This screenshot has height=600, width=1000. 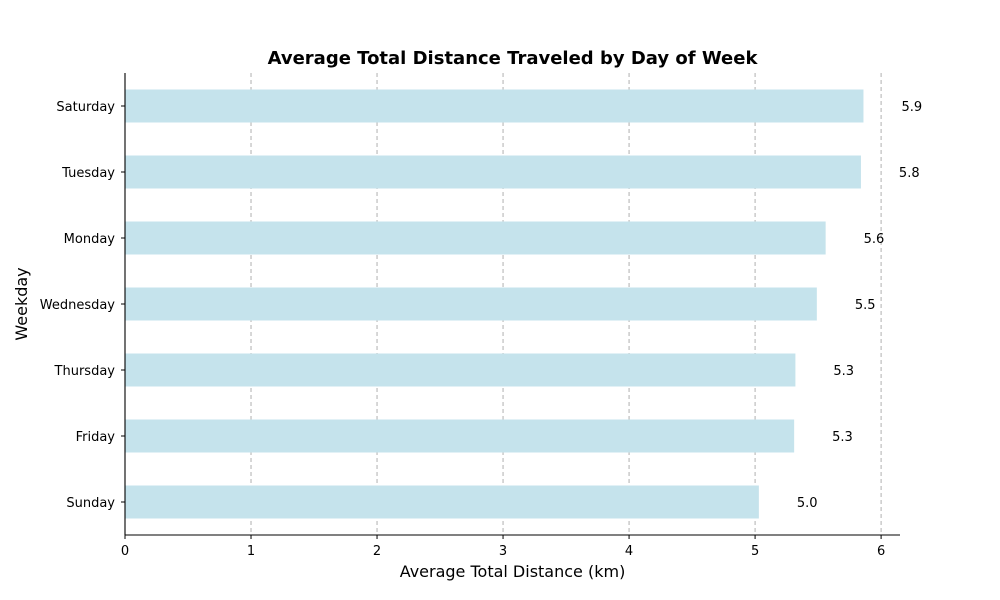 What do you see at coordinates (911, 107) in the screenshot?
I see `bar-value-label: 5.9` at bounding box center [911, 107].